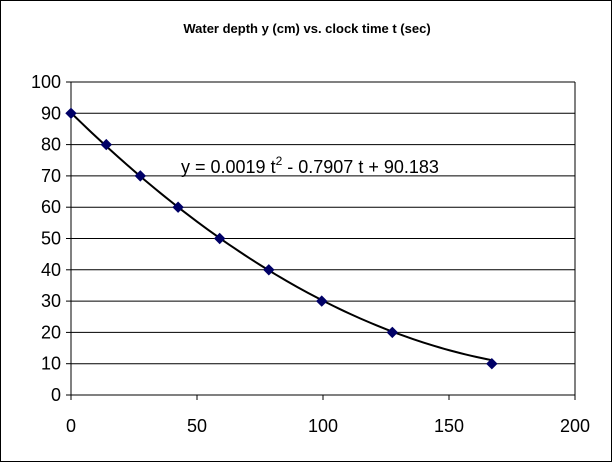  I want to click on y-tick-label-30: 30, so click(51, 301).